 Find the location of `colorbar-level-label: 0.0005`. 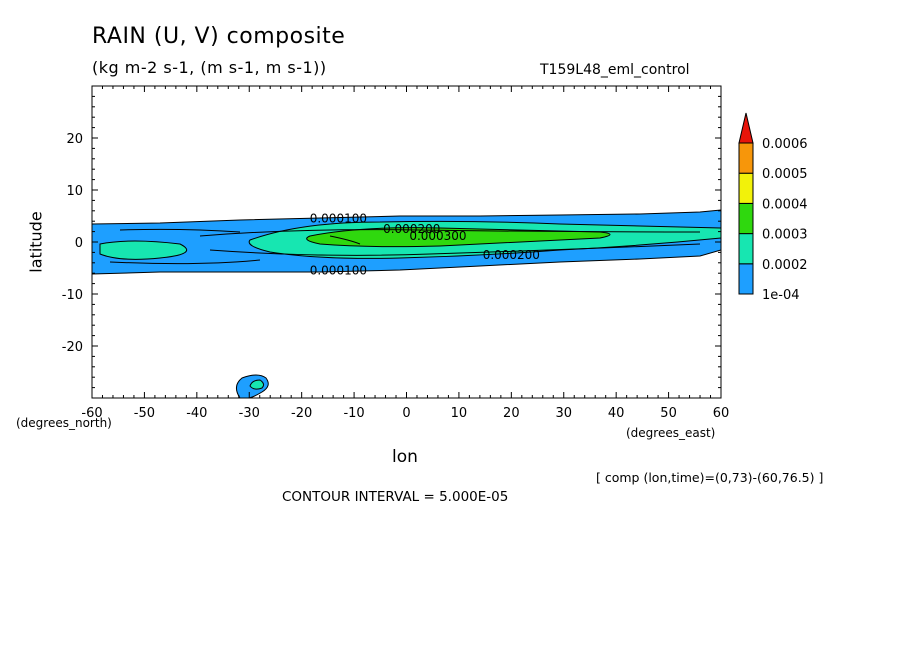

colorbar-level-label: 0.0005 is located at coordinates (785, 174).